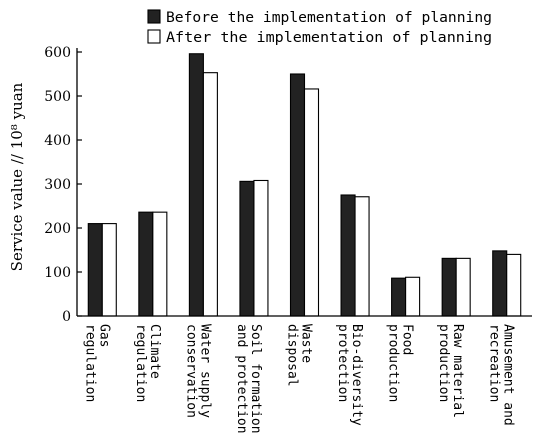 Image resolution: width=536 pixels, height=445 pixels. Describe the element at coordinates (241, 379) in the screenshot. I see `x-tick-label: and protection` at that location.